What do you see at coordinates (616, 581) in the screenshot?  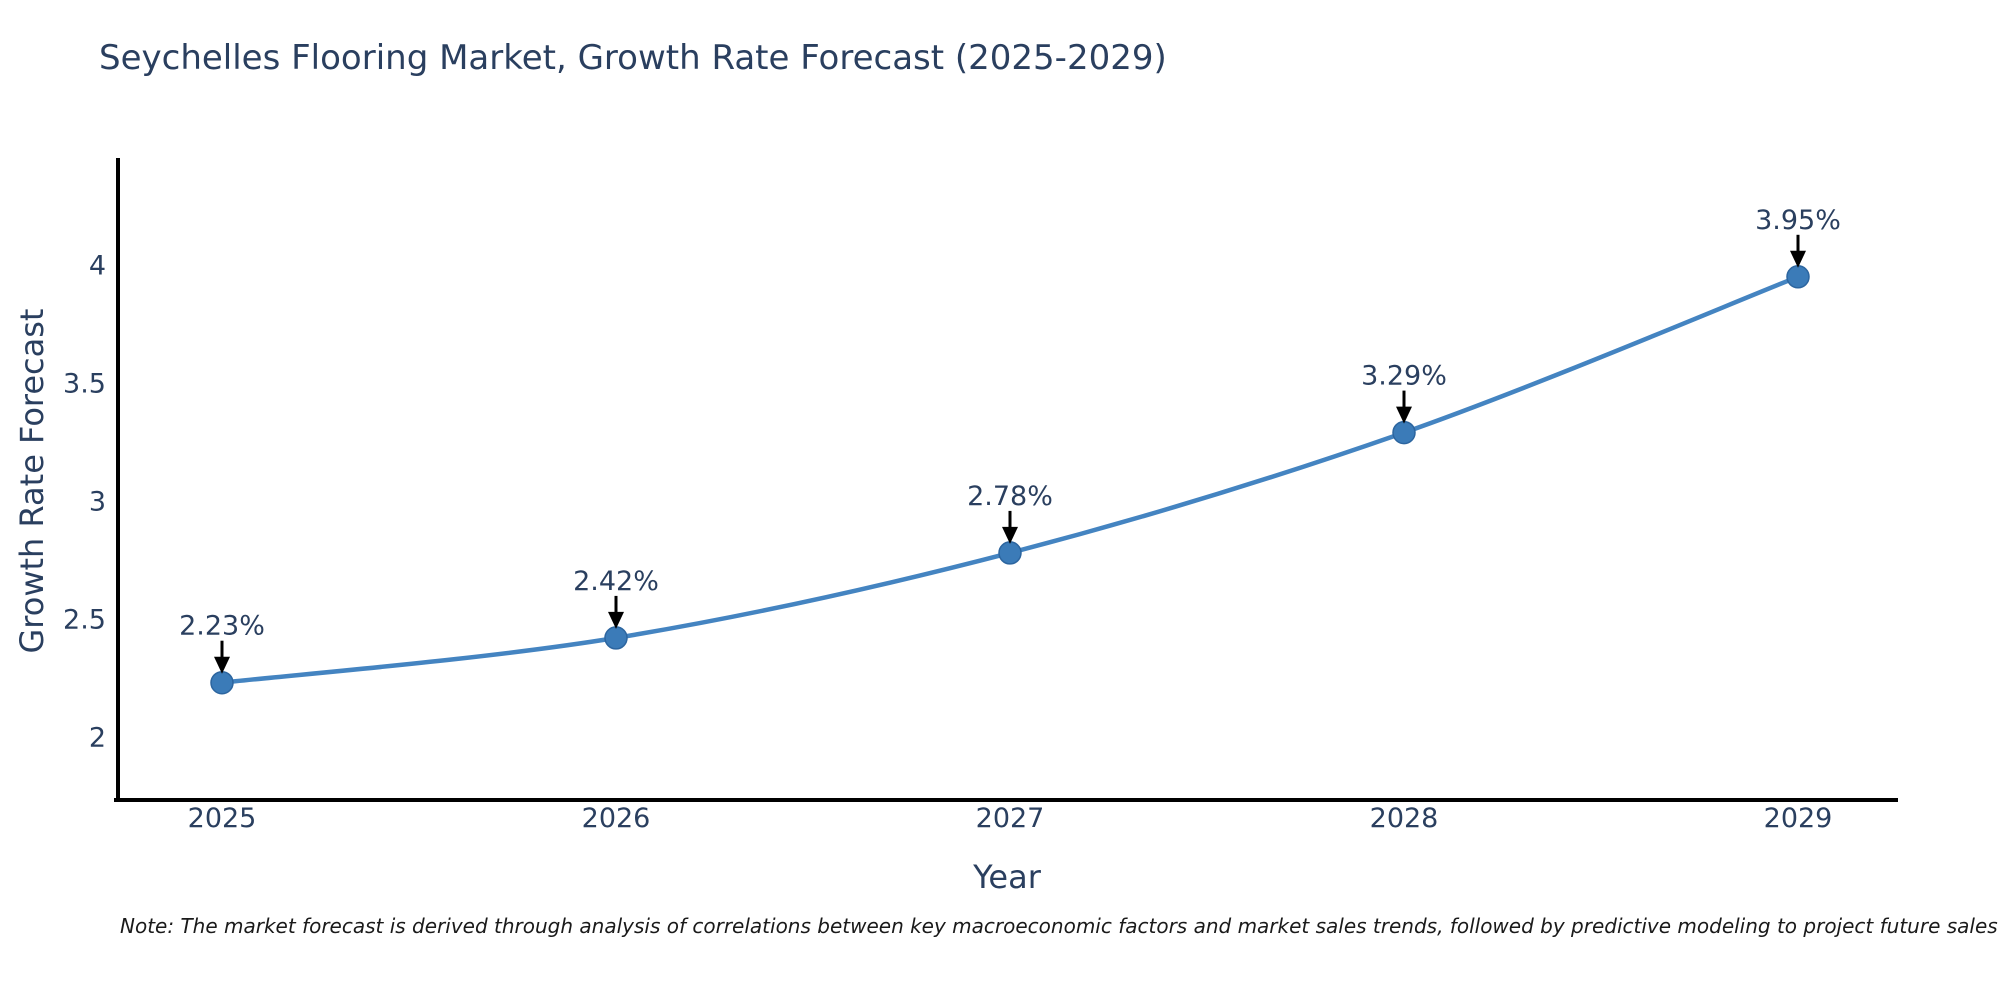 I see `data-point-label: 2.42%` at bounding box center [616, 581].